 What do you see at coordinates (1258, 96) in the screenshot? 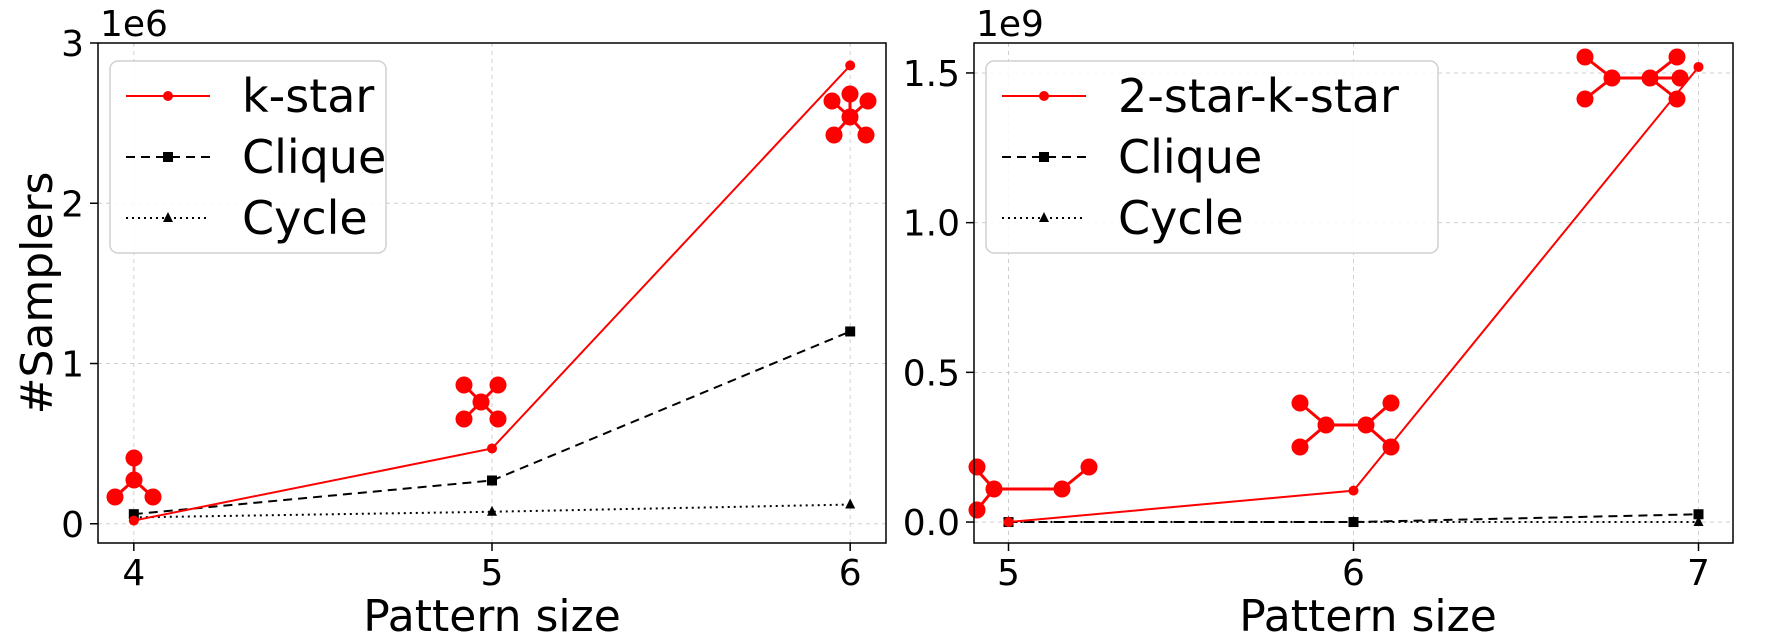
I see `legend-label: 2-star-k-star` at bounding box center [1258, 96].